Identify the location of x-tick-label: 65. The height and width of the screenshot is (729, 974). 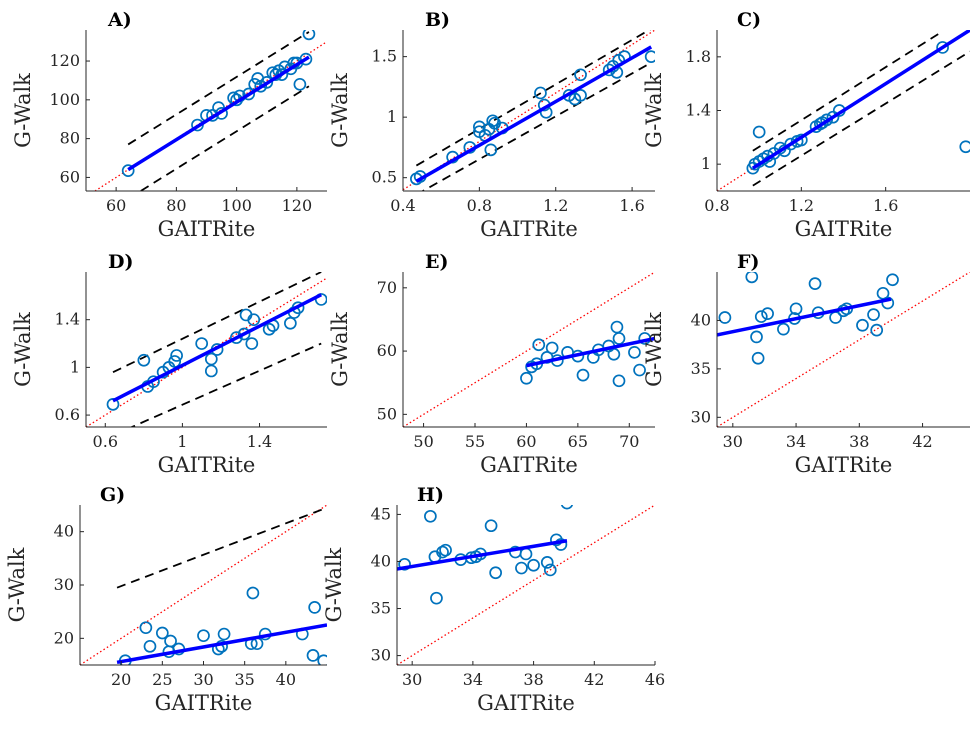
(578, 441).